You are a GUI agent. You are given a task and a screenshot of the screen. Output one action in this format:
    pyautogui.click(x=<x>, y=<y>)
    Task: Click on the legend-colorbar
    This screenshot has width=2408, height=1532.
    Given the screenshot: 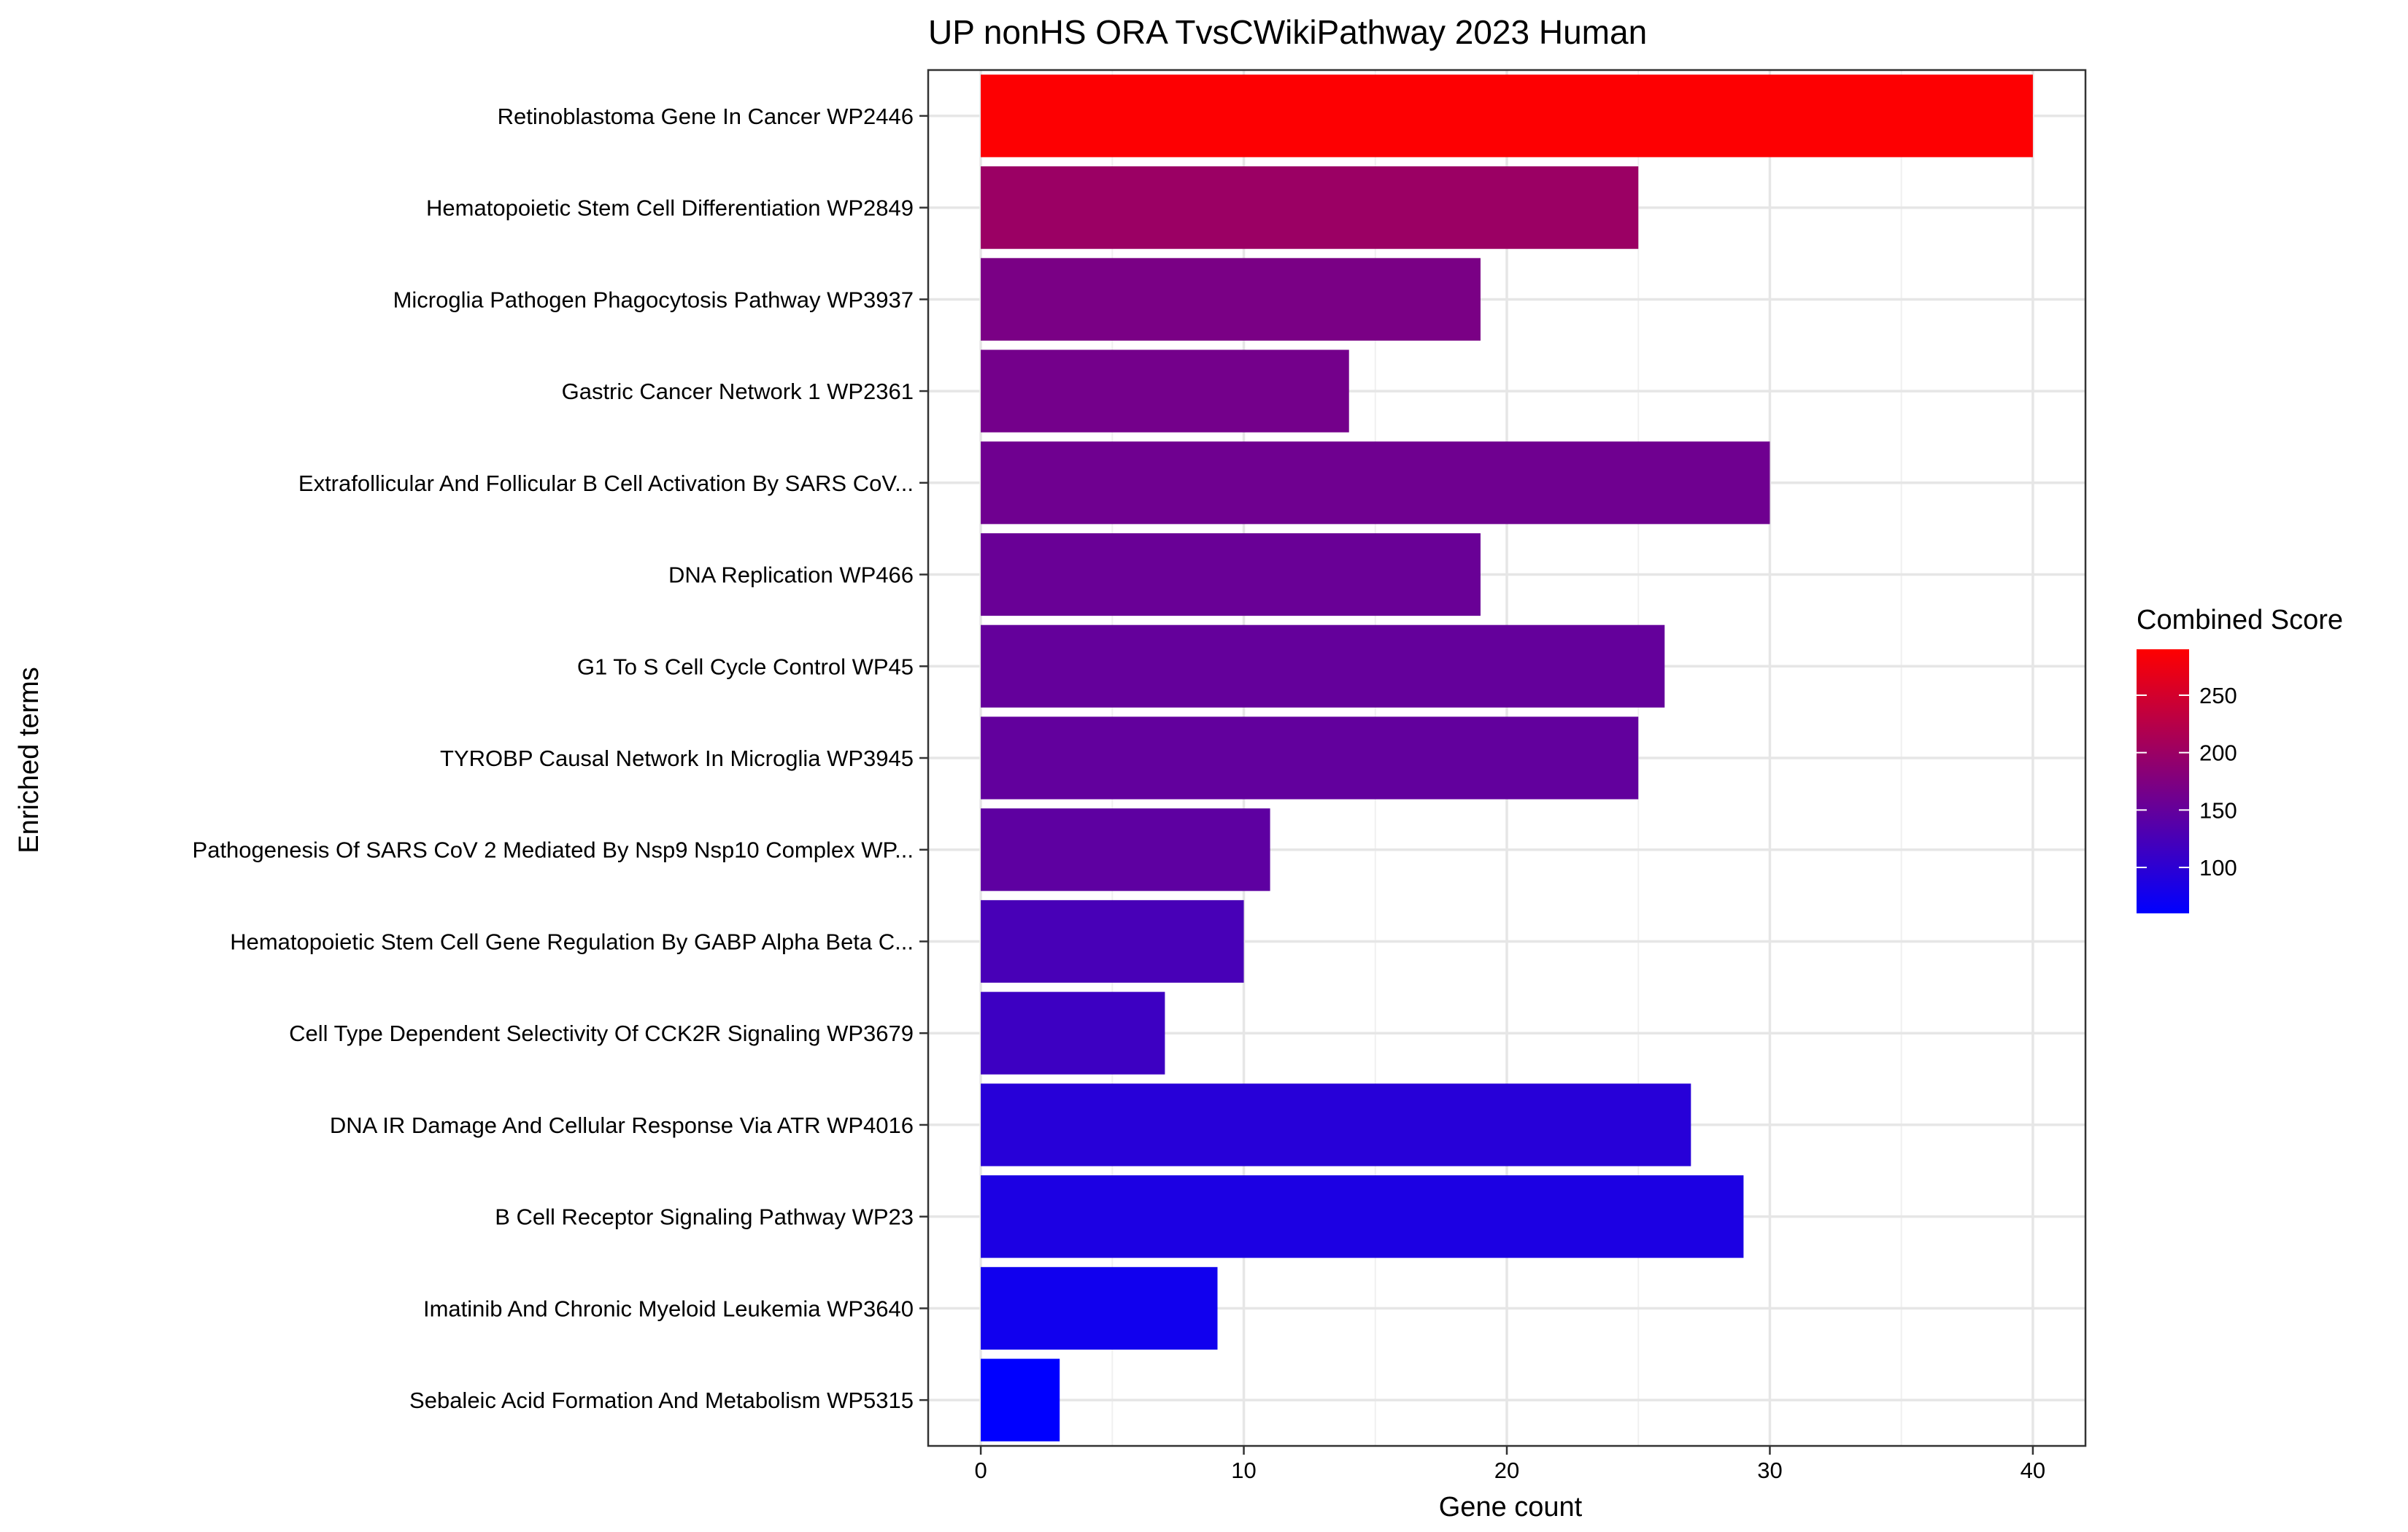 What is the action you would take?
    pyautogui.click(x=2163, y=781)
    